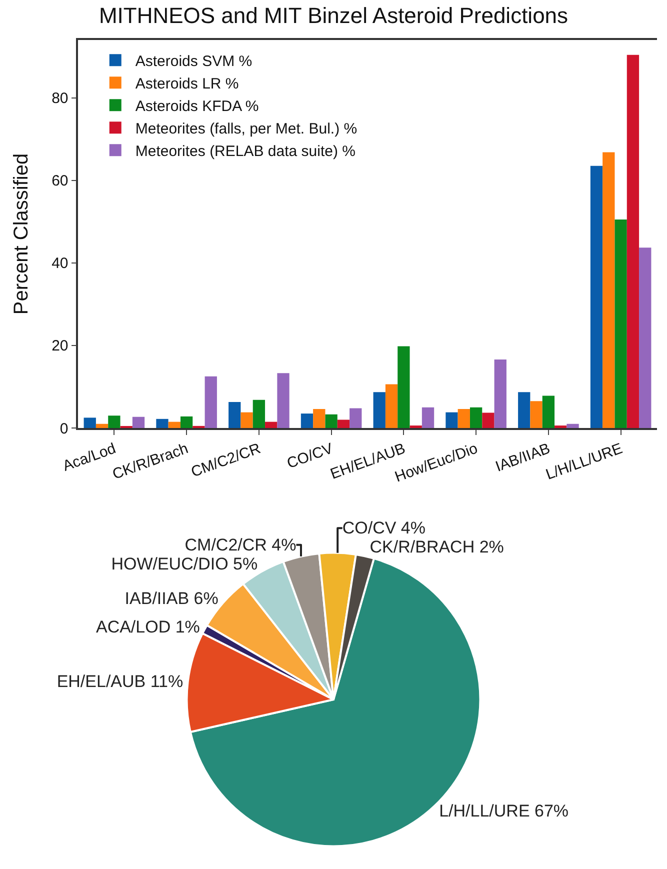 This screenshot has height=869, width=667. Describe the element at coordinates (384, 528) in the screenshot. I see `slice-label: CO/CV 4%` at that location.